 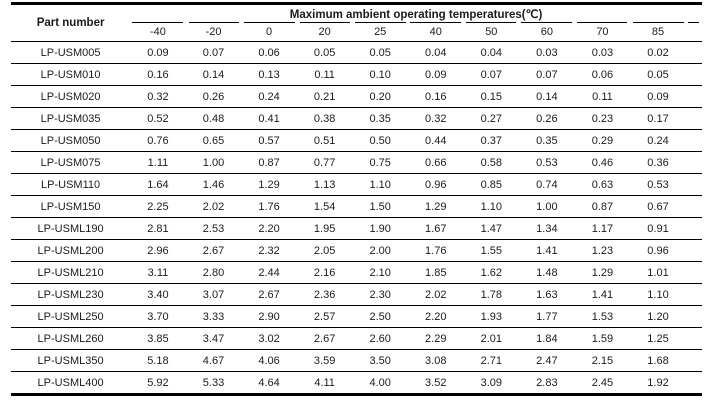 I want to click on value-cell: 0.91, so click(x=658, y=228).